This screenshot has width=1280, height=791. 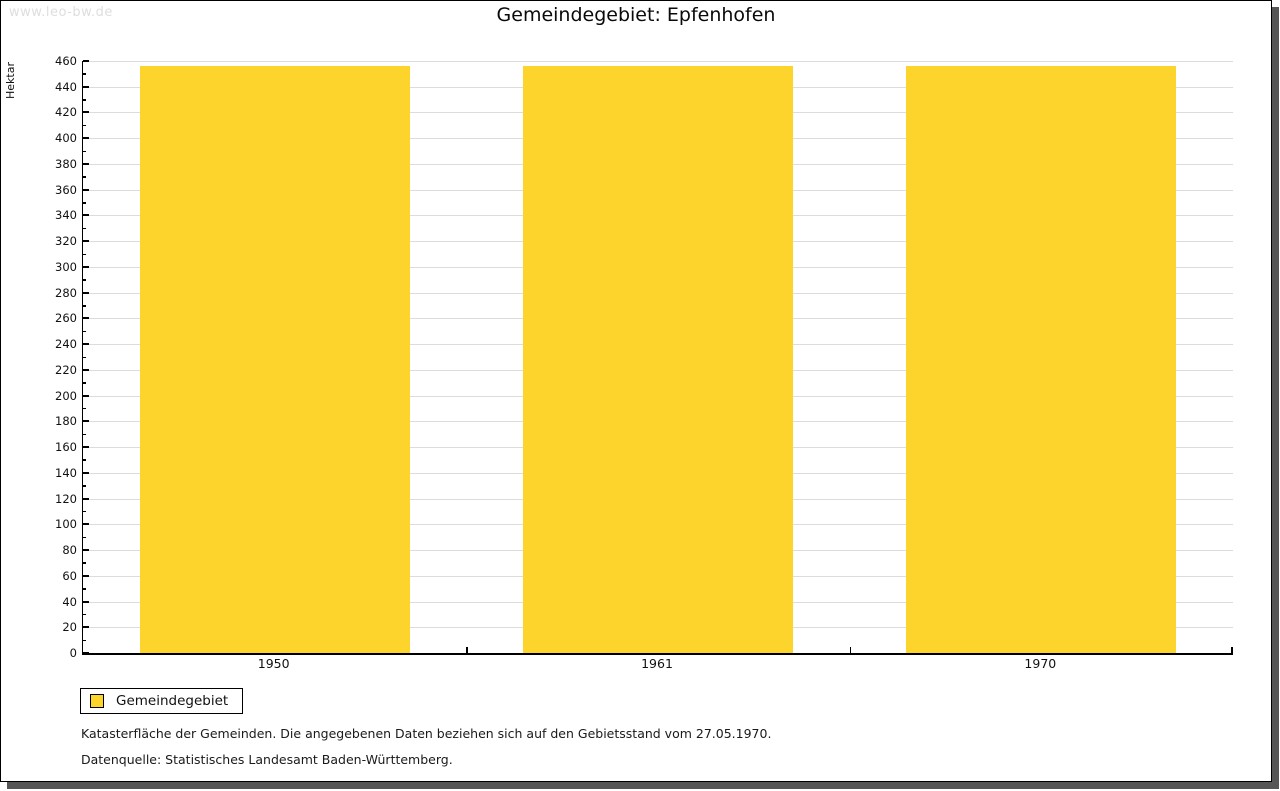 What do you see at coordinates (66, 266) in the screenshot?
I see `y-axis-tick-label: 300` at bounding box center [66, 266].